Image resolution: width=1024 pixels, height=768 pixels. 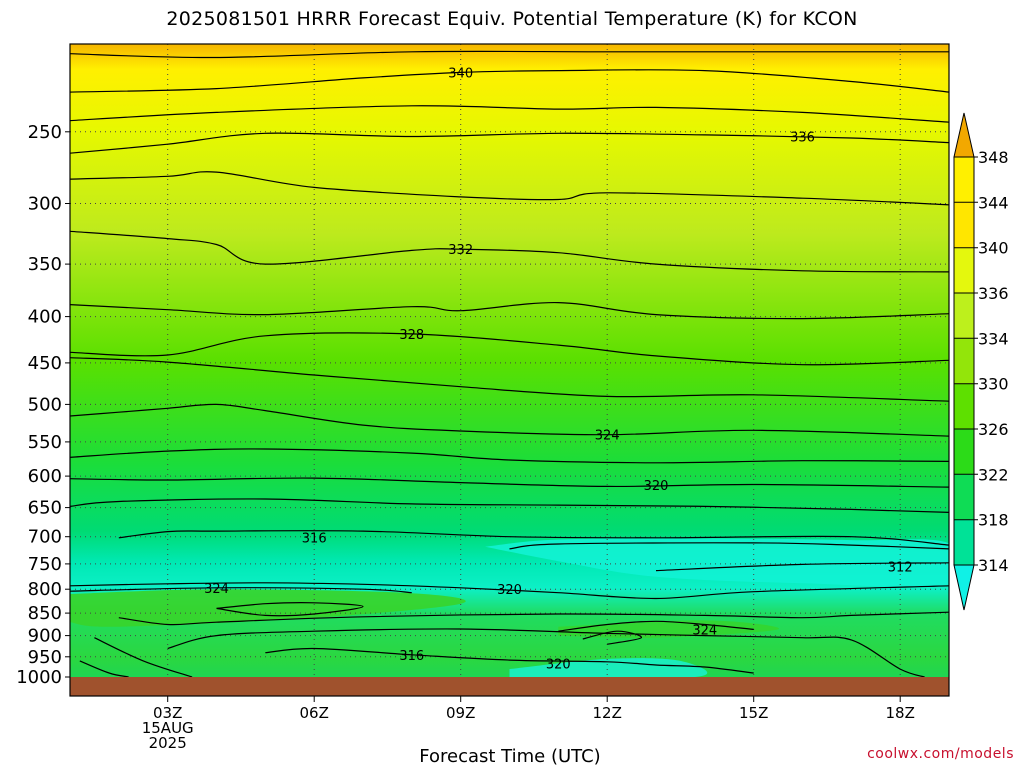 What do you see at coordinates (993, 293) in the screenshot?
I see `colorbar-label: 336` at bounding box center [993, 293].